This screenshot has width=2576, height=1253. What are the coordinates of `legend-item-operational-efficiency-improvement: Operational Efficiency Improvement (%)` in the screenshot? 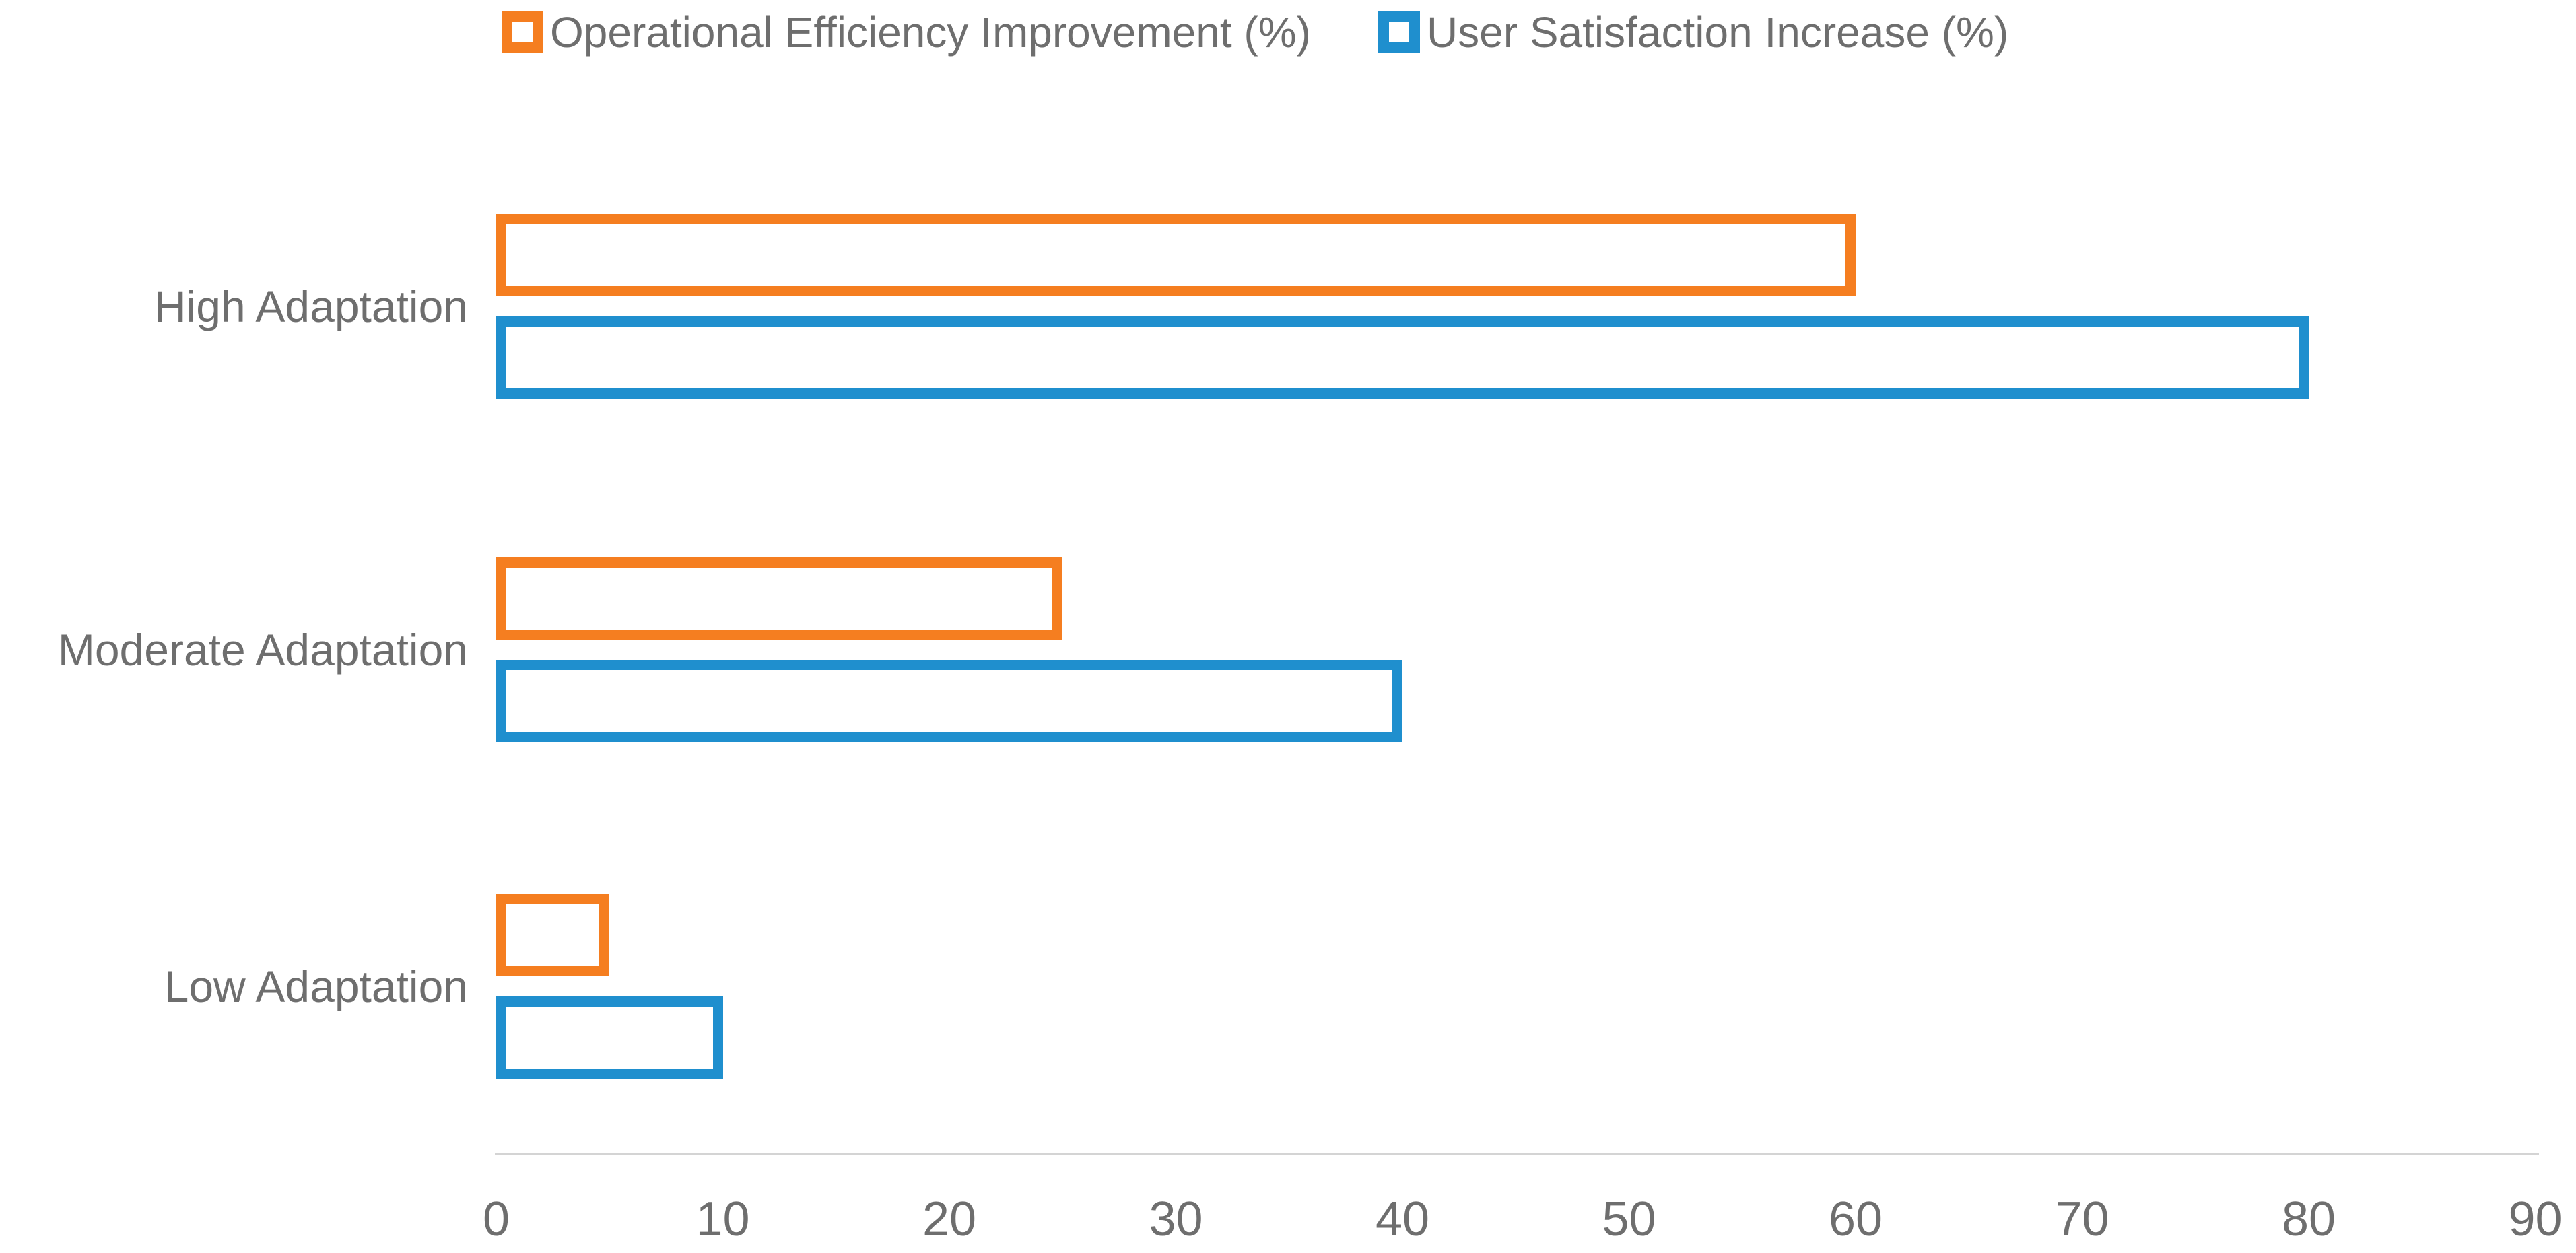 It's located at (906, 32).